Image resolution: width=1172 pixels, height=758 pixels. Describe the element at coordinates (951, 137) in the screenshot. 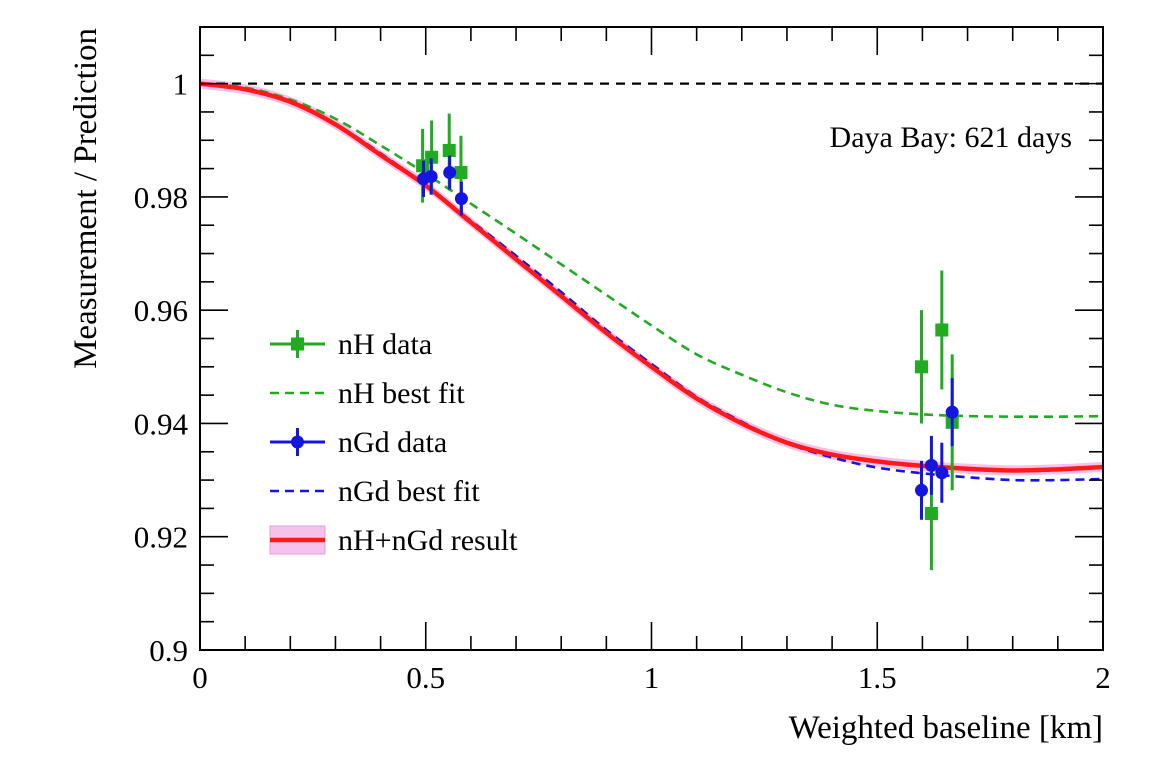

I see `annotation-label: Daya Bay: 621 days` at that location.